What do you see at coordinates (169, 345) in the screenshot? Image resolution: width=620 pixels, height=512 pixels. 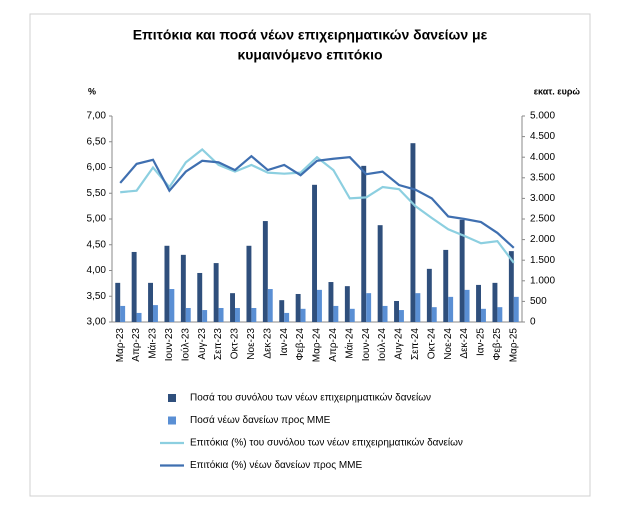 I see `x-tick-label: Ιουν-23` at bounding box center [169, 345].